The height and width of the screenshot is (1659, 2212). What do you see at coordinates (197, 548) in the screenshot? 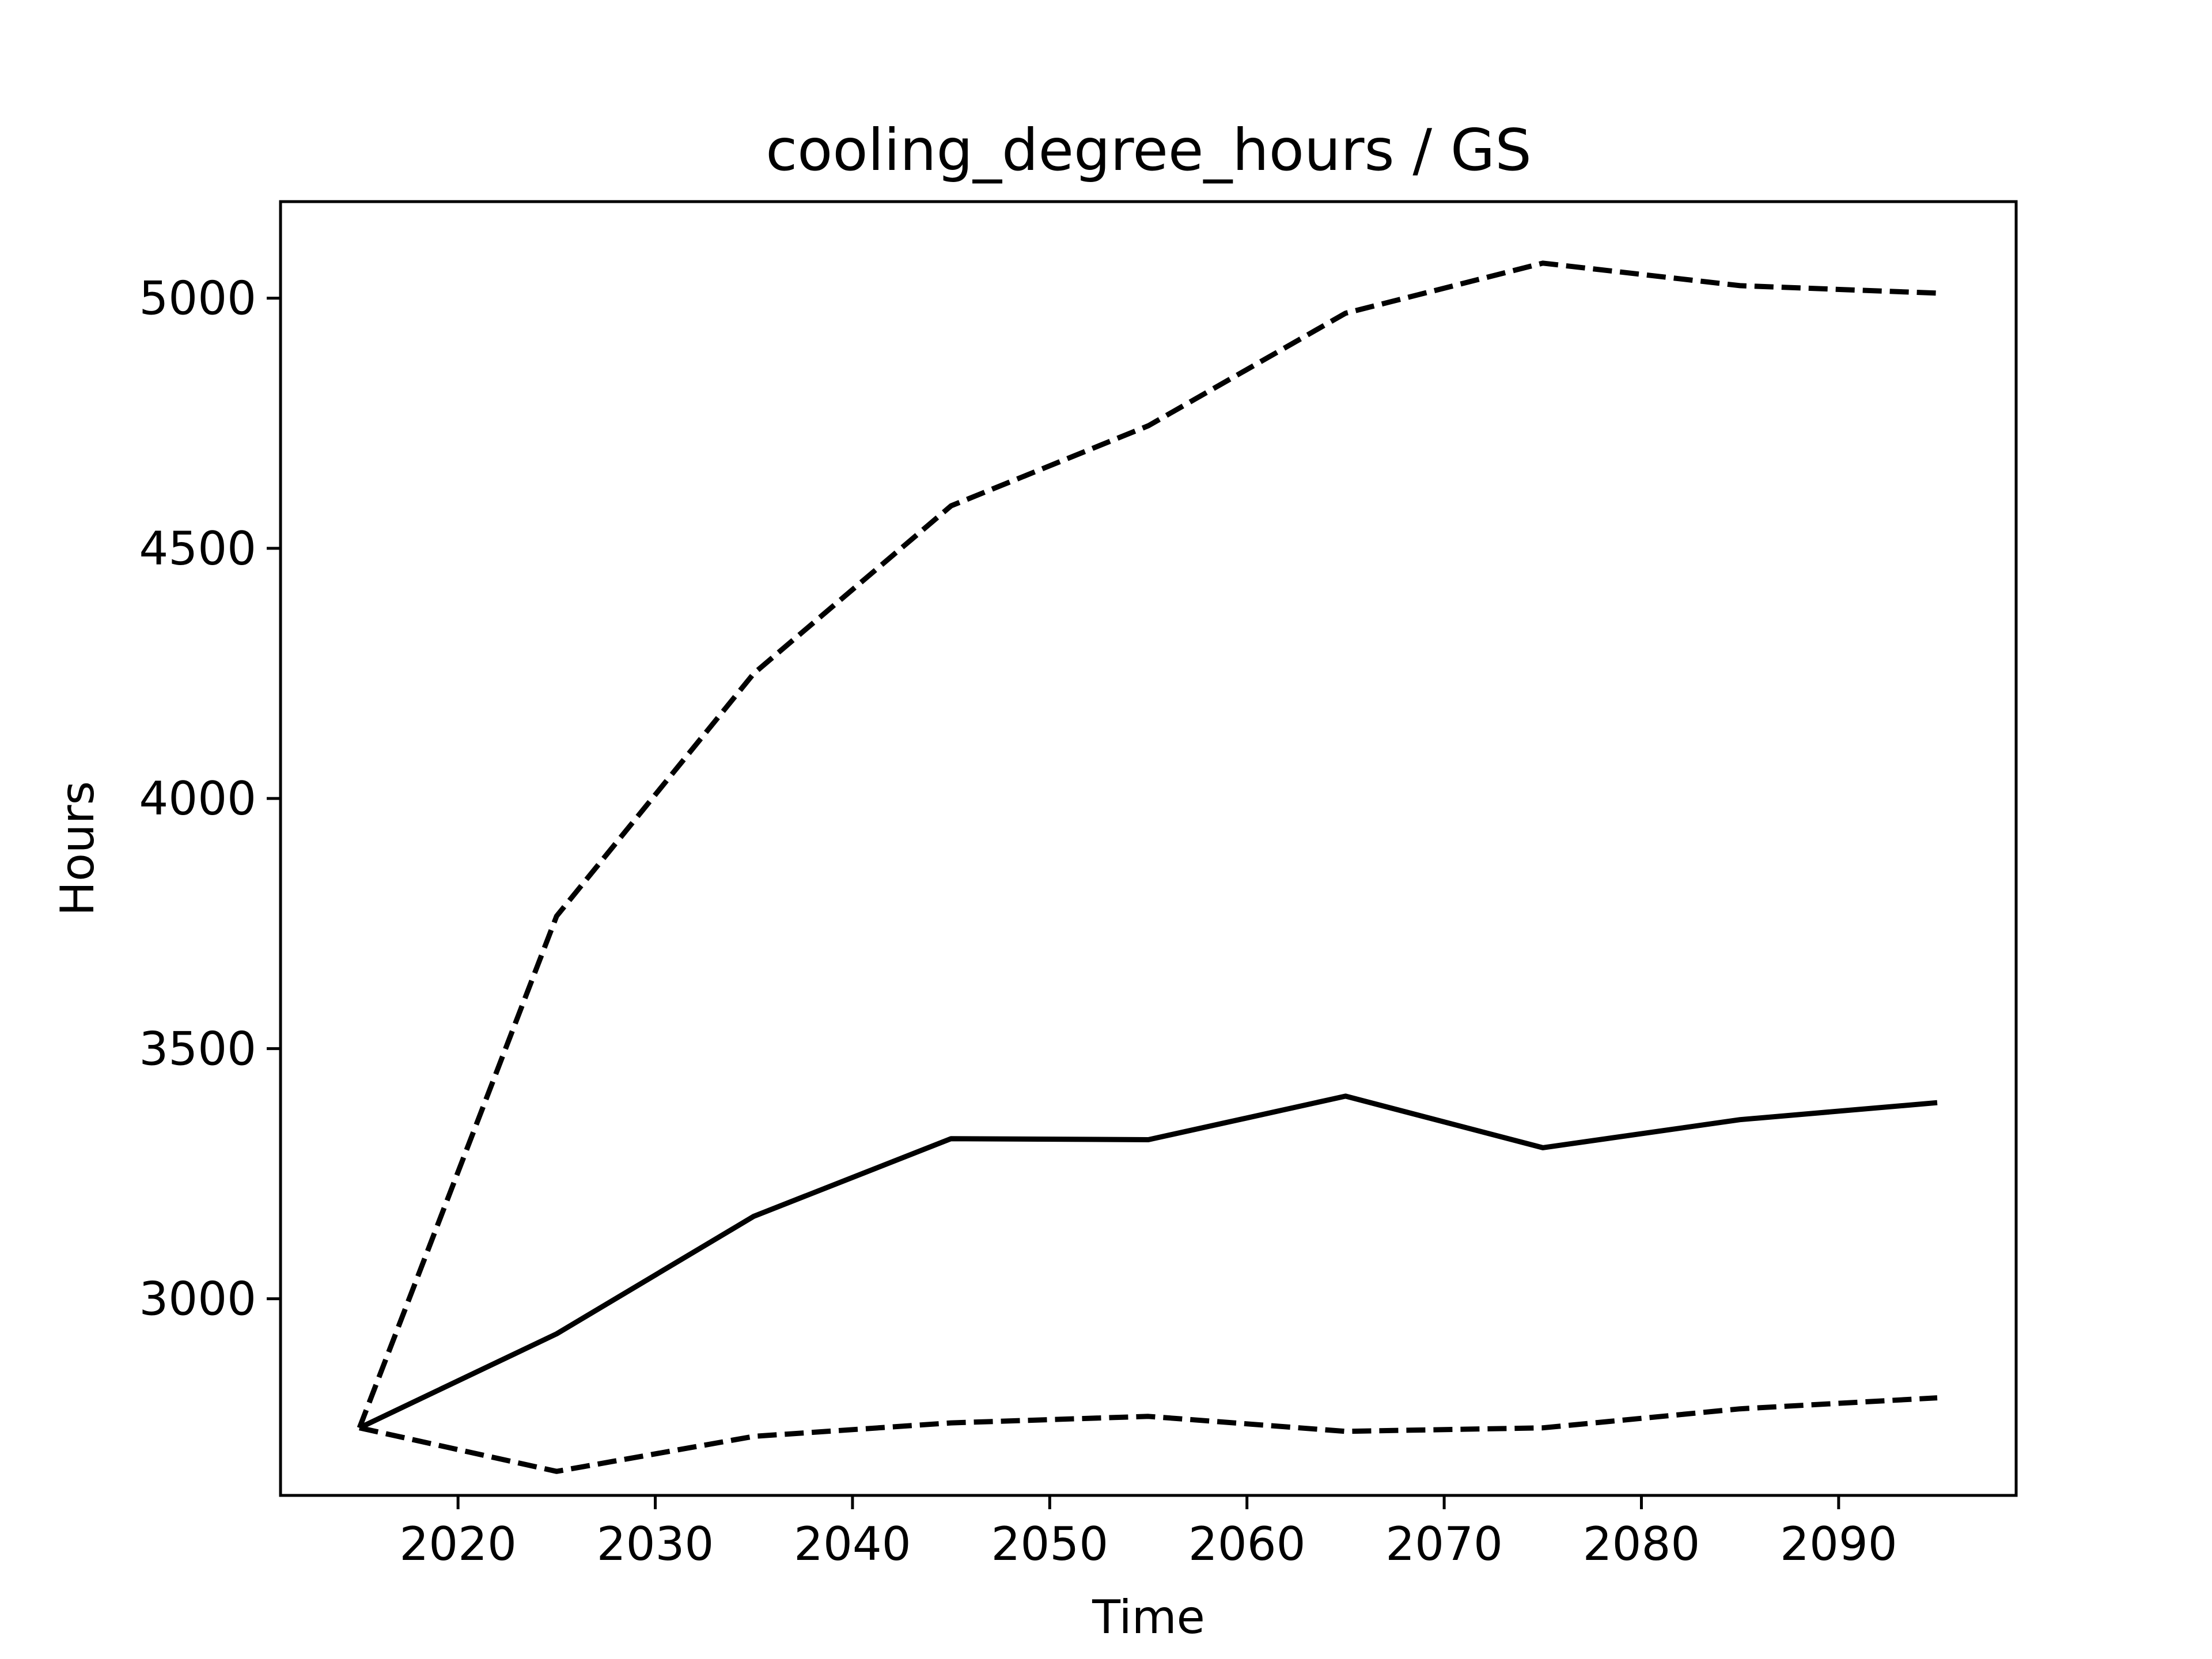
I see `y-tick-label-3: 4500` at bounding box center [197, 548].